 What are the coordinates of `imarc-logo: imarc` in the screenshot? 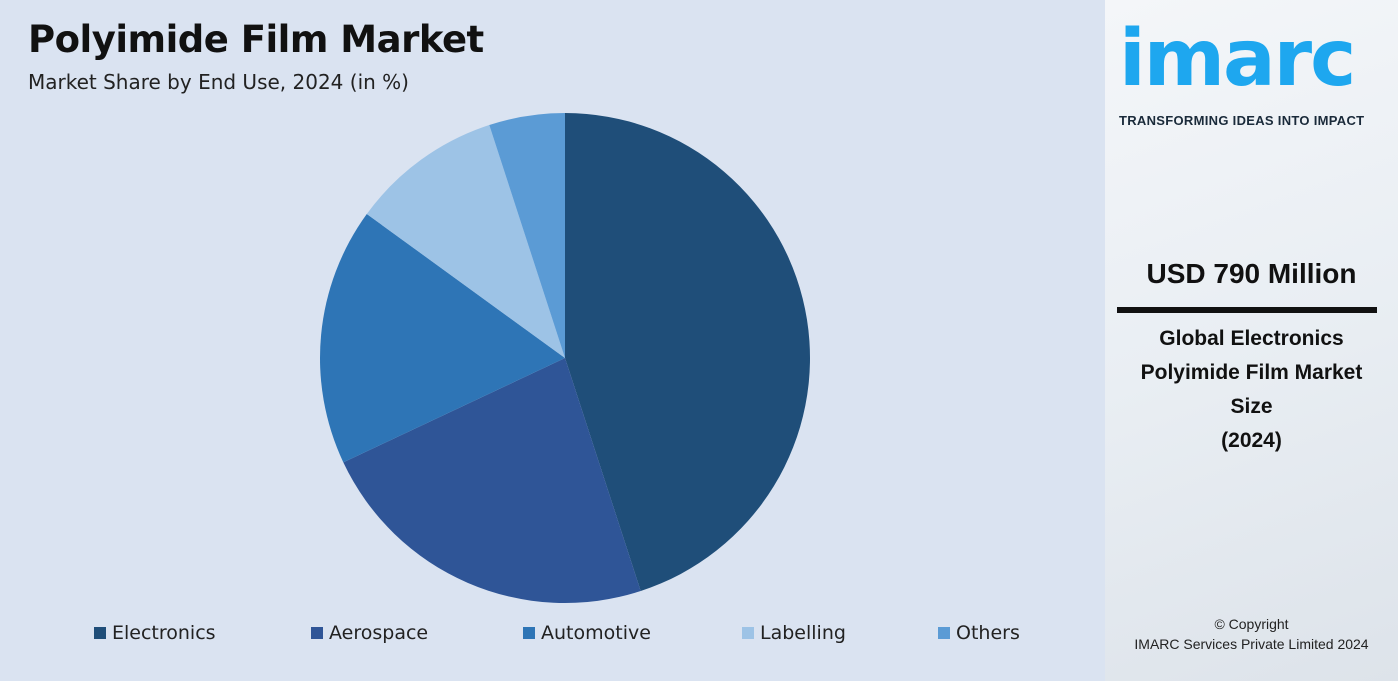 It's located at (1237, 59).